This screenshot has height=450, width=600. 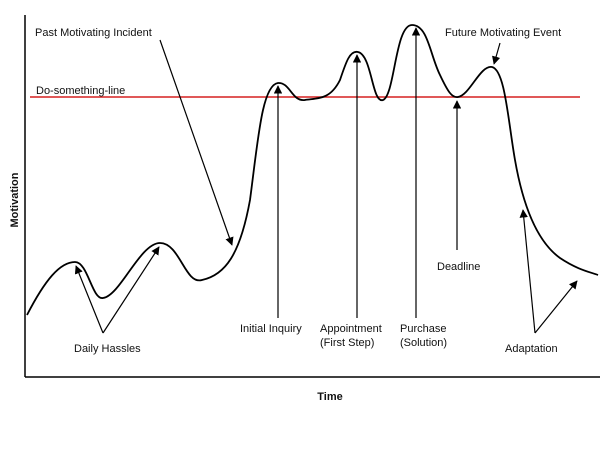 What do you see at coordinates (458, 267) in the screenshot?
I see `annotation: Deadline` at bounding box center [458, 267].